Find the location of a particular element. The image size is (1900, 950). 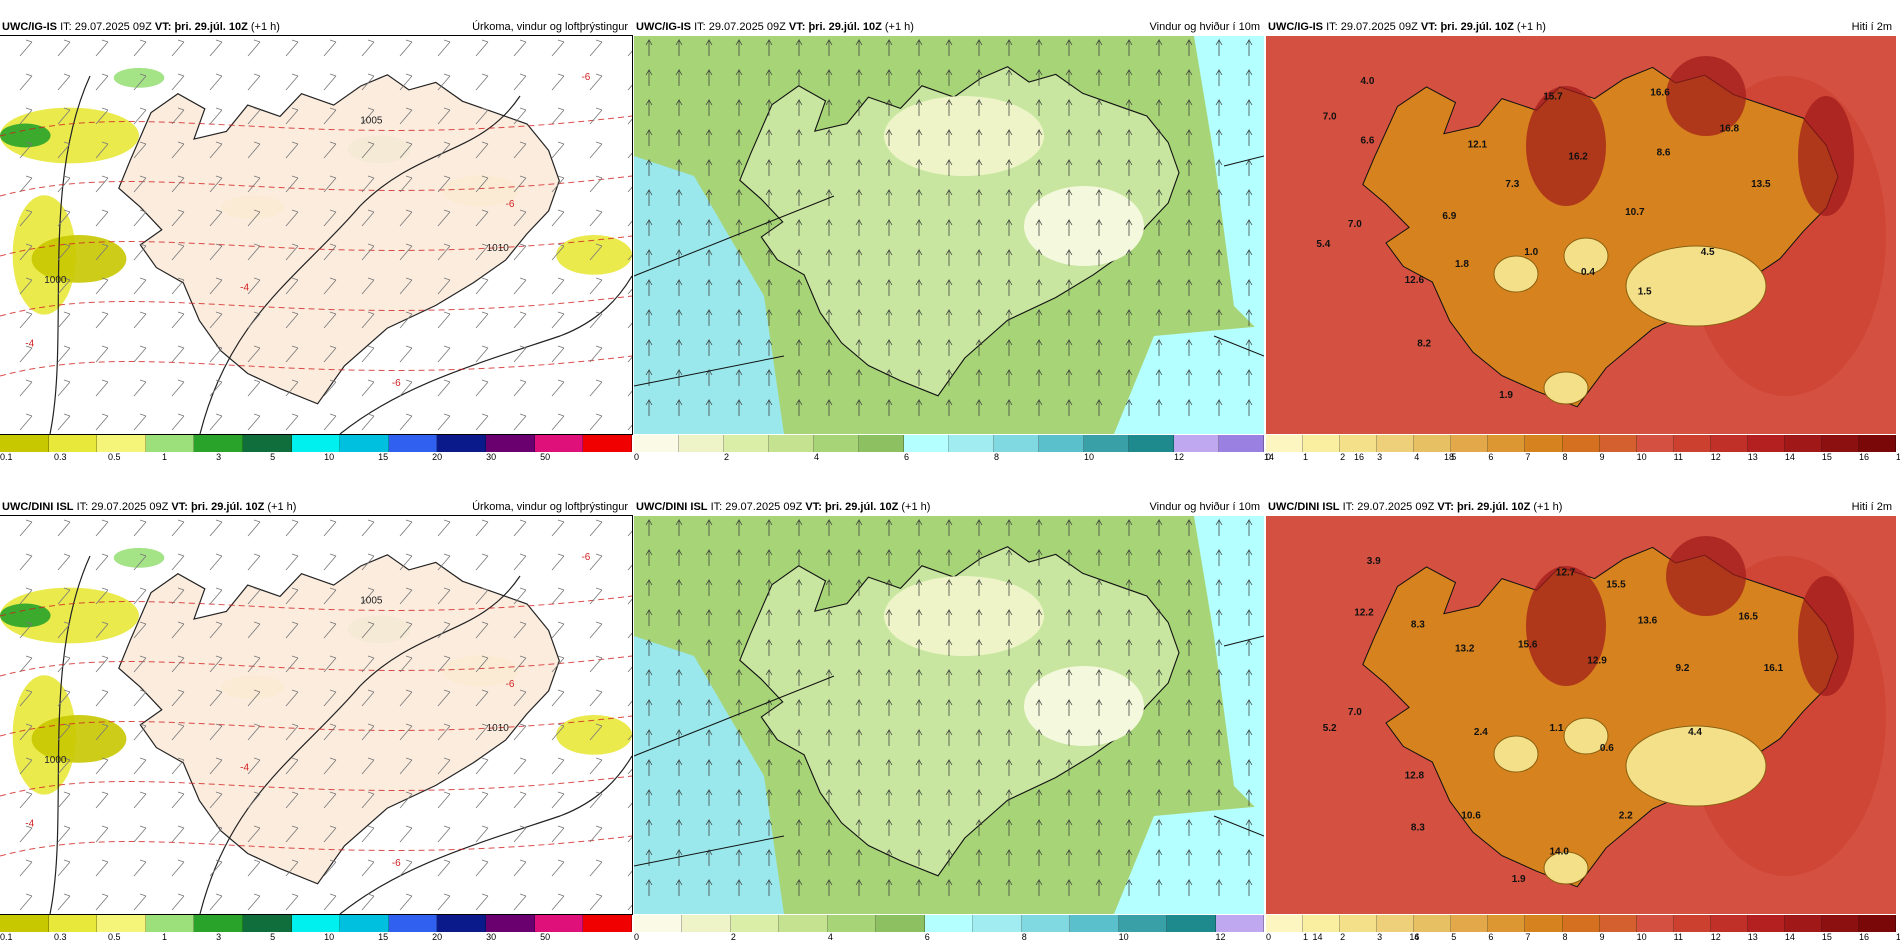

colorbar-tick-label: 12 is located at coordinates (1715, 457).